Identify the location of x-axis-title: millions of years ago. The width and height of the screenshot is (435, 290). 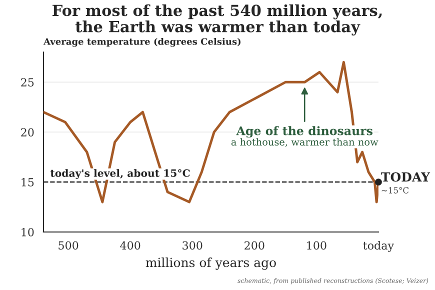
(211, 263).